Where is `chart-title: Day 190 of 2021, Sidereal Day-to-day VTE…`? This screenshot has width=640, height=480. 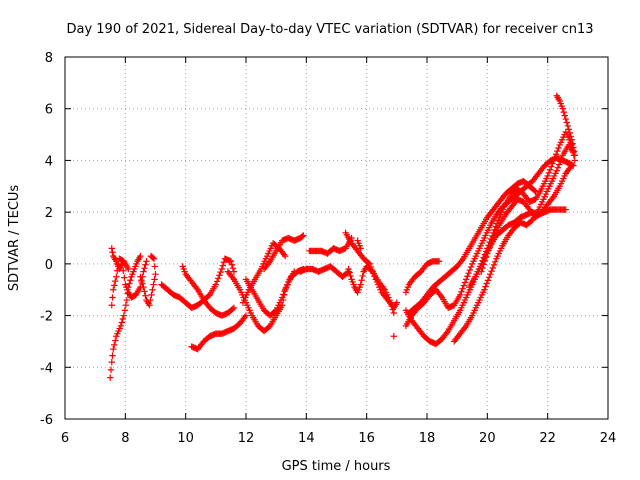
chart-title: Day 190 of 2021, Sidereal Day-to-day VTE… is located at coordinates (329, 29).